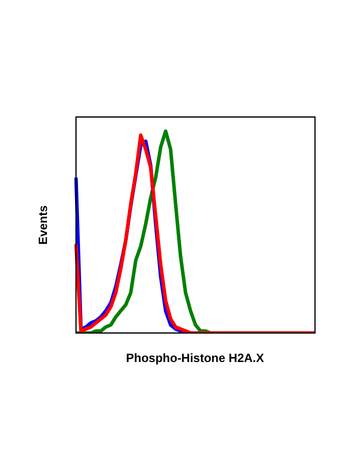 The width and height of the screenshot is (350, 467). I want to click on x-axis-title: Phospho-Histone H2A.X, so click(194, 358).